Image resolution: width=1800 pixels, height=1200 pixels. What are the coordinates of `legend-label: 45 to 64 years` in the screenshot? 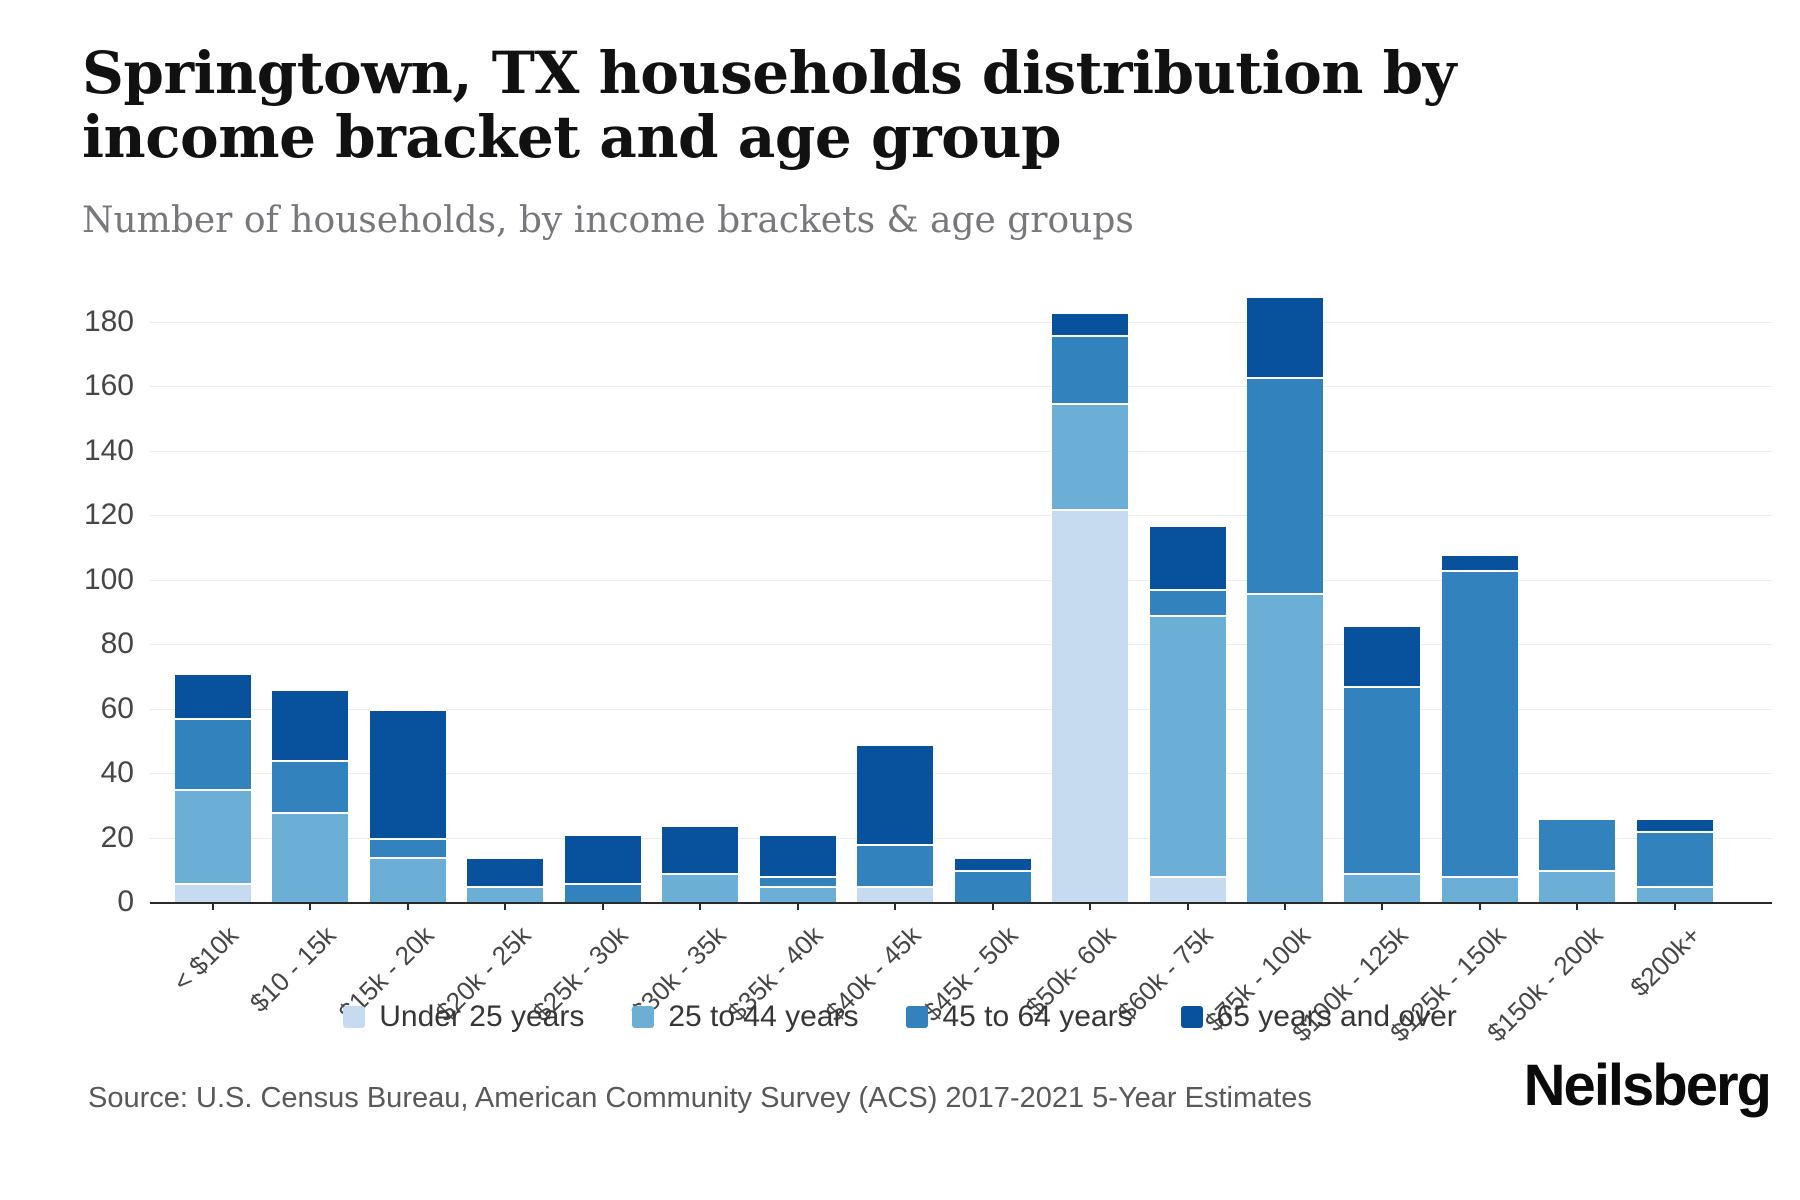 It's located at (1037, 1016).